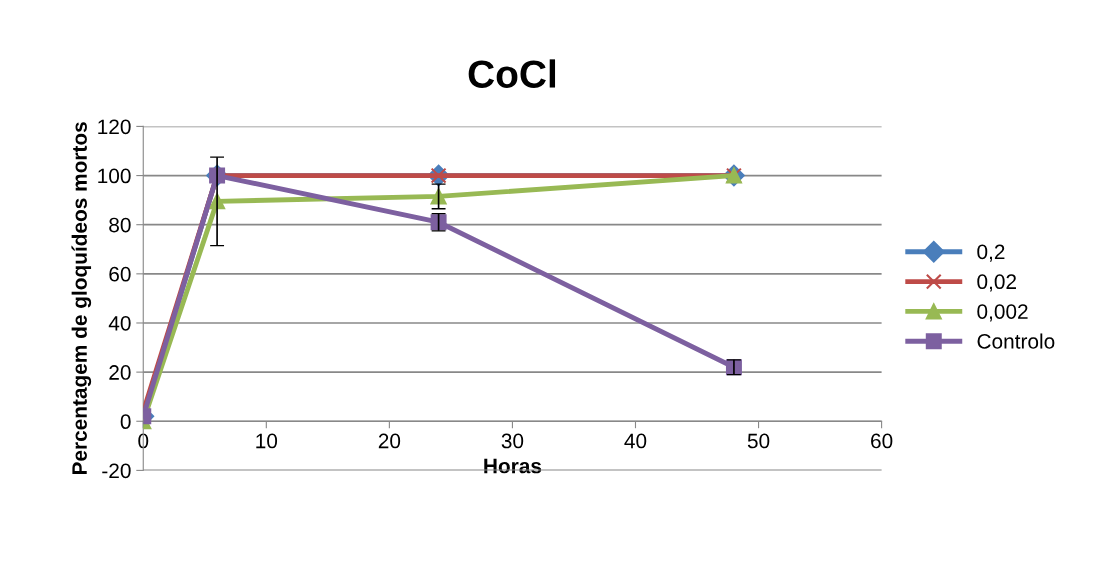 The width and height of the screenshot is (1102, 588). I want to click on x-tick-label: 10, so click(267, 441).